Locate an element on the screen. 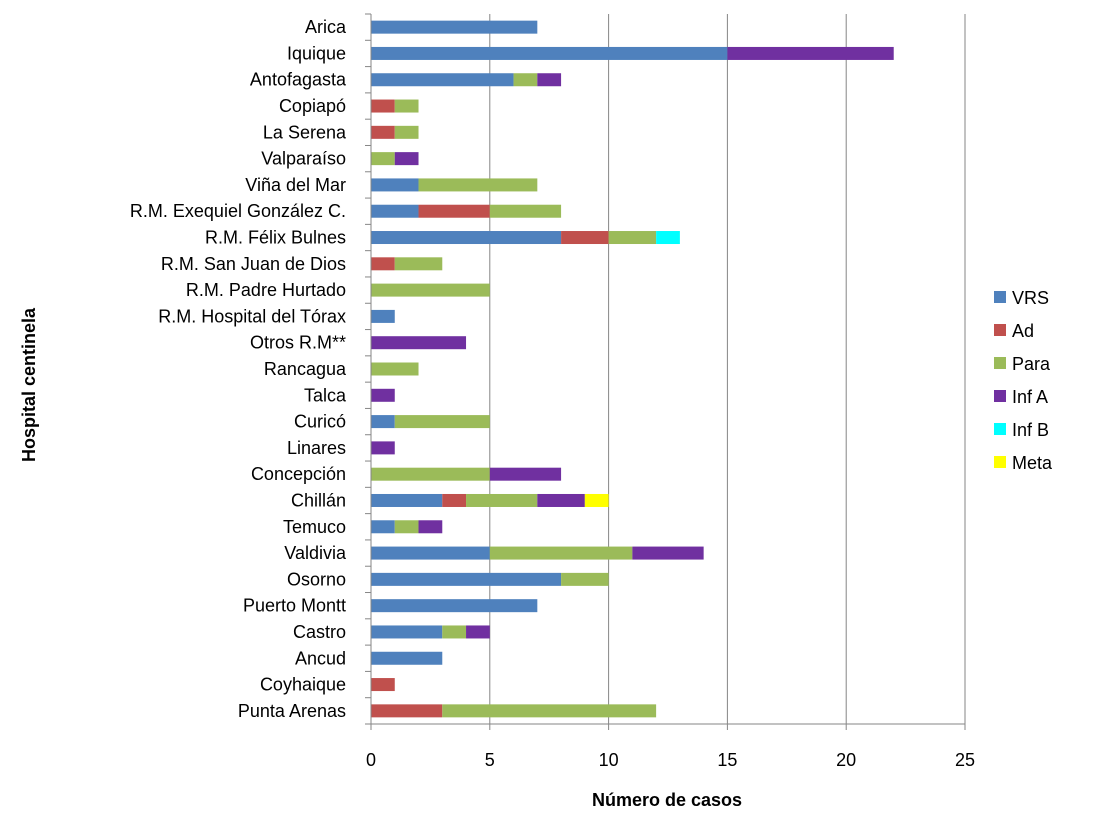 Image resolution: width=1093 pixels, height=838 pixels. legend-label-para: Para is located at coordinates (1031, 364).